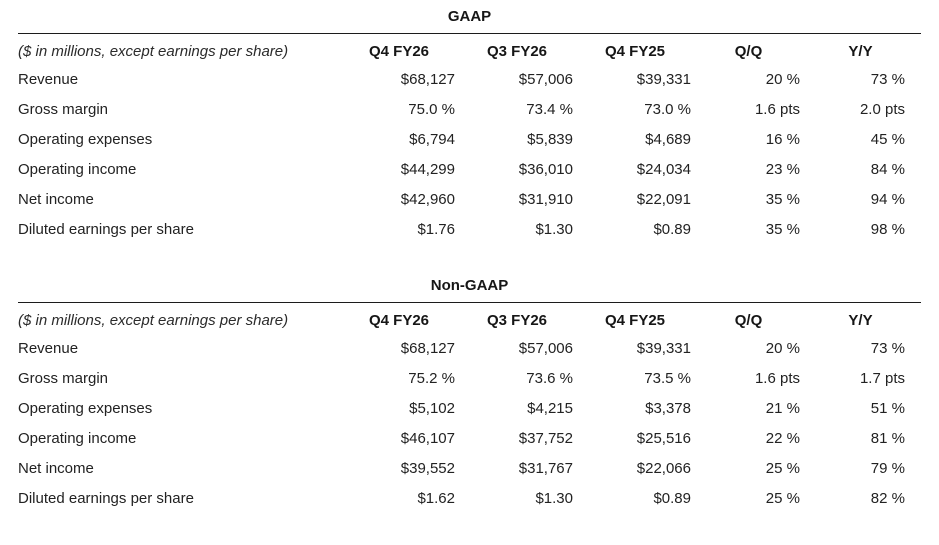 This screenshot has height=545, width=939. Describe the element at coordinates (663, 199) in the screenshot. I see `cell-value: $22,091` at that location.